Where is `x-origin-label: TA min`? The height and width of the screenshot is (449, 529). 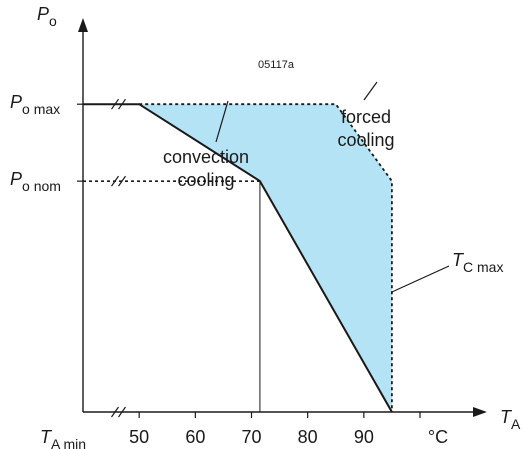 x-origin-label: TA min is located at coordinates (63, 438).